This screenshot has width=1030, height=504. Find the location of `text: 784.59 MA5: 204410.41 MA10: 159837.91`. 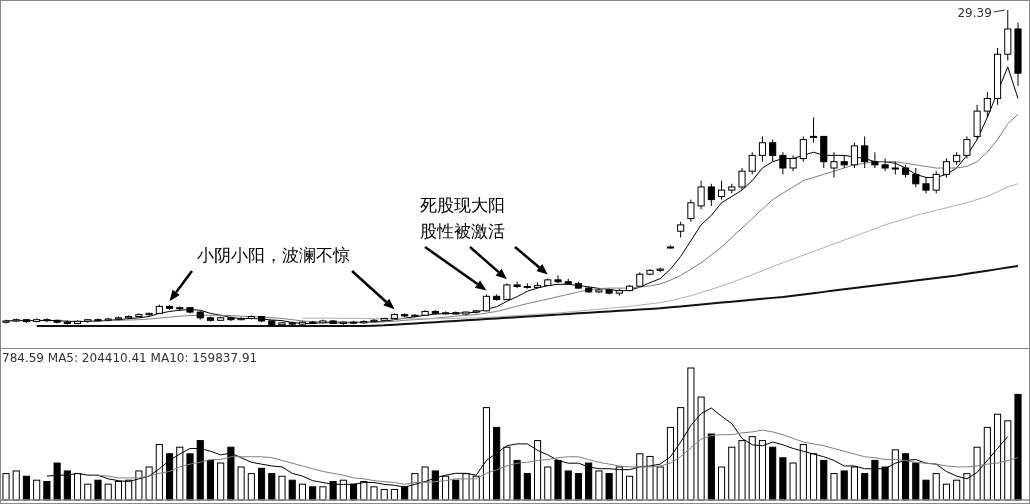

text: 784.59 MA5: 204410.41 MA10: 159837.91 is located at coordinates (130, 358).